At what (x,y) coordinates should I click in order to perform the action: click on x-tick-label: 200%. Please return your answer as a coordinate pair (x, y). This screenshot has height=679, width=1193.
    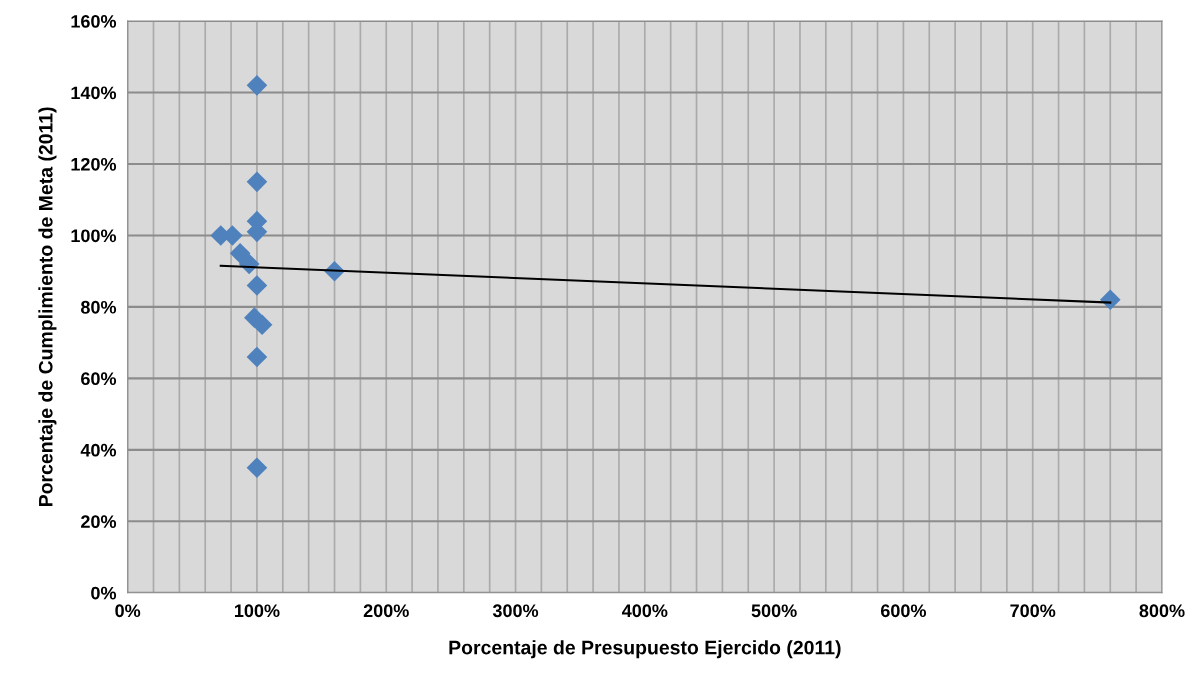
    Looking at the image, I should click on (386, 611).